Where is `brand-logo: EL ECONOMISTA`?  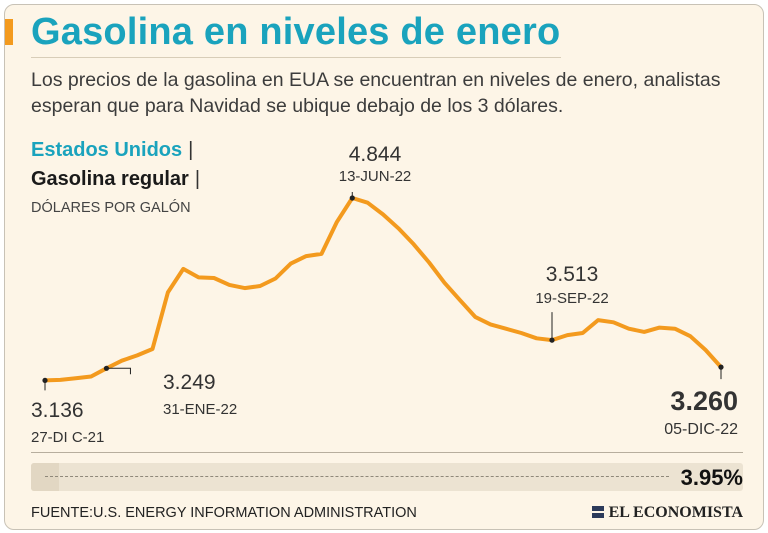 brand-logo: EL ECONOMISTA is located at coordinates (667, 513).